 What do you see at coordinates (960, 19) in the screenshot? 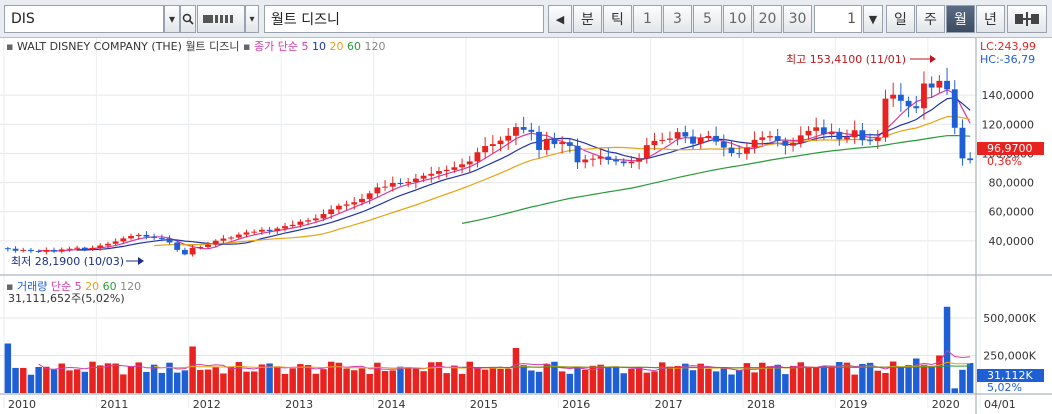
I see `period-month-button: 월` at bounding box center [960, 19].